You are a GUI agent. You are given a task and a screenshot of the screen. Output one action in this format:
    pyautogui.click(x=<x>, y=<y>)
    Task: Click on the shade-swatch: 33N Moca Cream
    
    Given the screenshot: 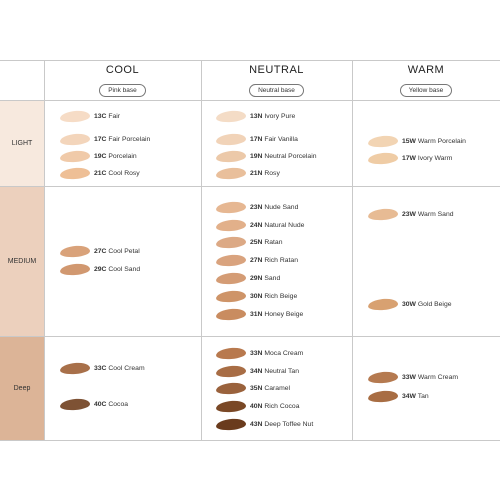 What is the action you would take?
    pyautogui.click(x=259, y=353)
    